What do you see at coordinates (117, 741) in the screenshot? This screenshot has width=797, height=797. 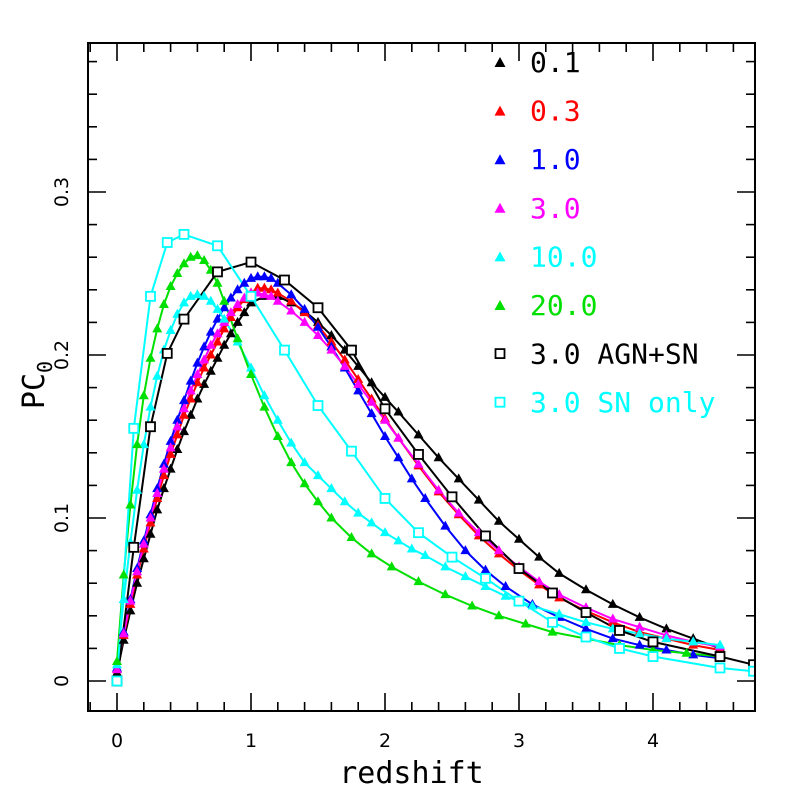 I see `x-tick-label: 0` at bounding box center [117, 741].